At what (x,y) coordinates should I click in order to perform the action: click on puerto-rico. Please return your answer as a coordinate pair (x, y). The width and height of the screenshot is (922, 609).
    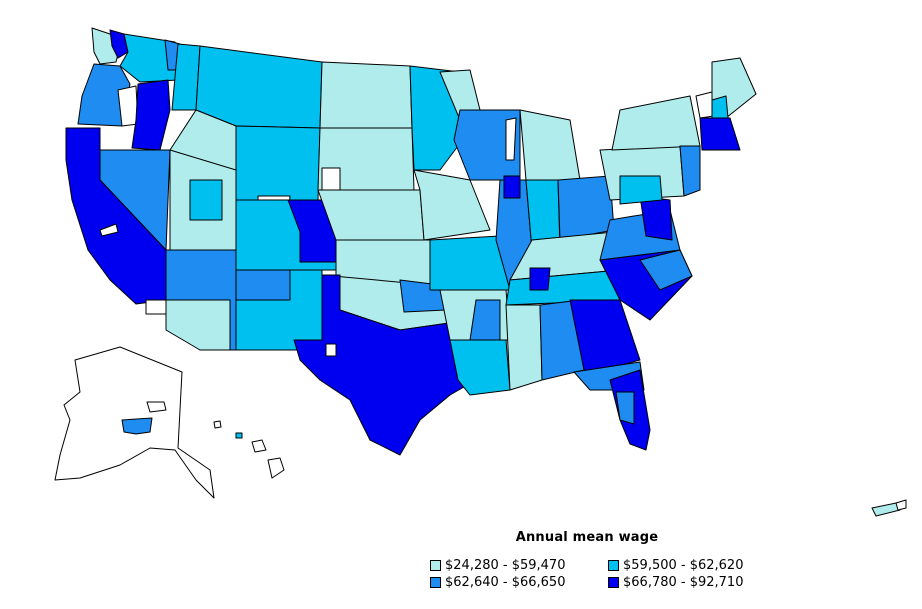
    Looking at the image, I should click on (889, 508).